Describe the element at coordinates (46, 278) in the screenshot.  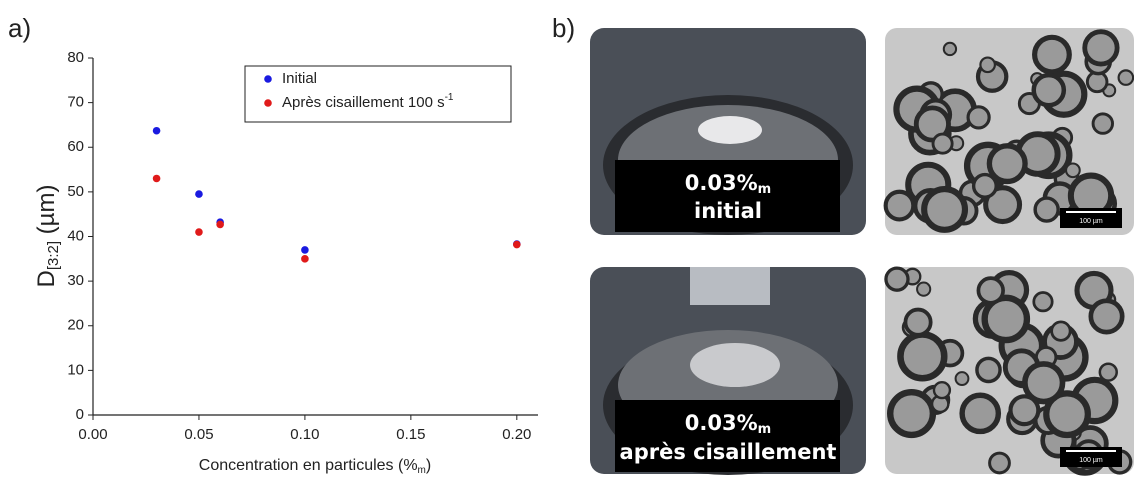
I see `y-title-main: D` at that location.